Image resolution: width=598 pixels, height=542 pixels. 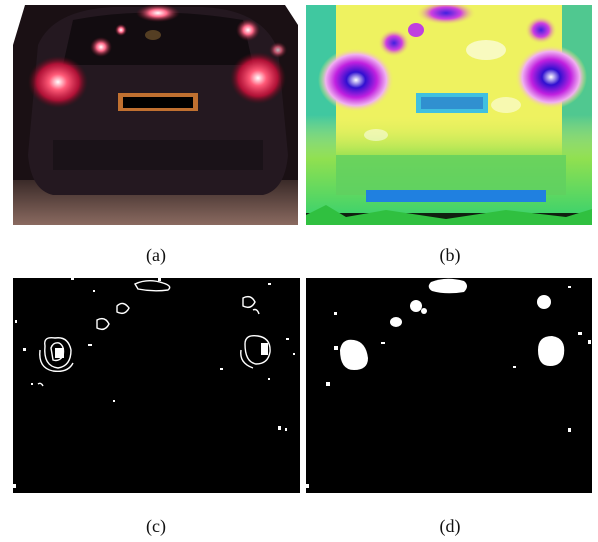 What do you see at coordinates (450, 255) in the screenshot?
I see `caption-b: (b)` at bounding box center [450, 255].